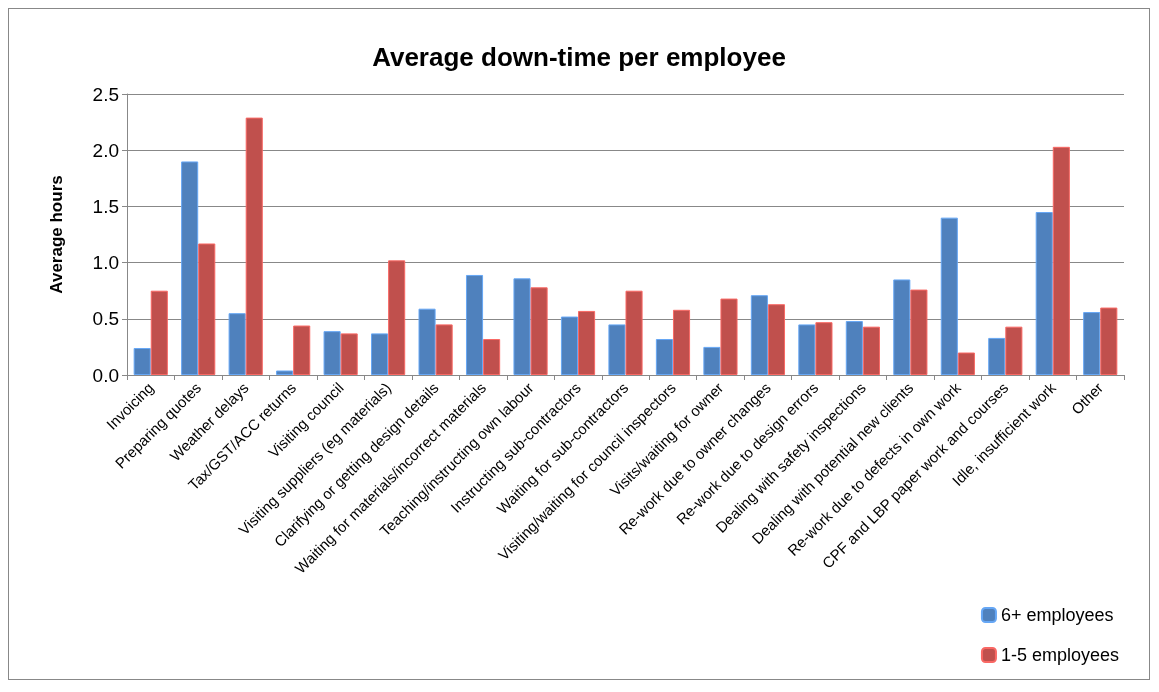 This screenshot has height=692, width=1159. I want to click on y-axis-title: Average hours, so click(56, 234).